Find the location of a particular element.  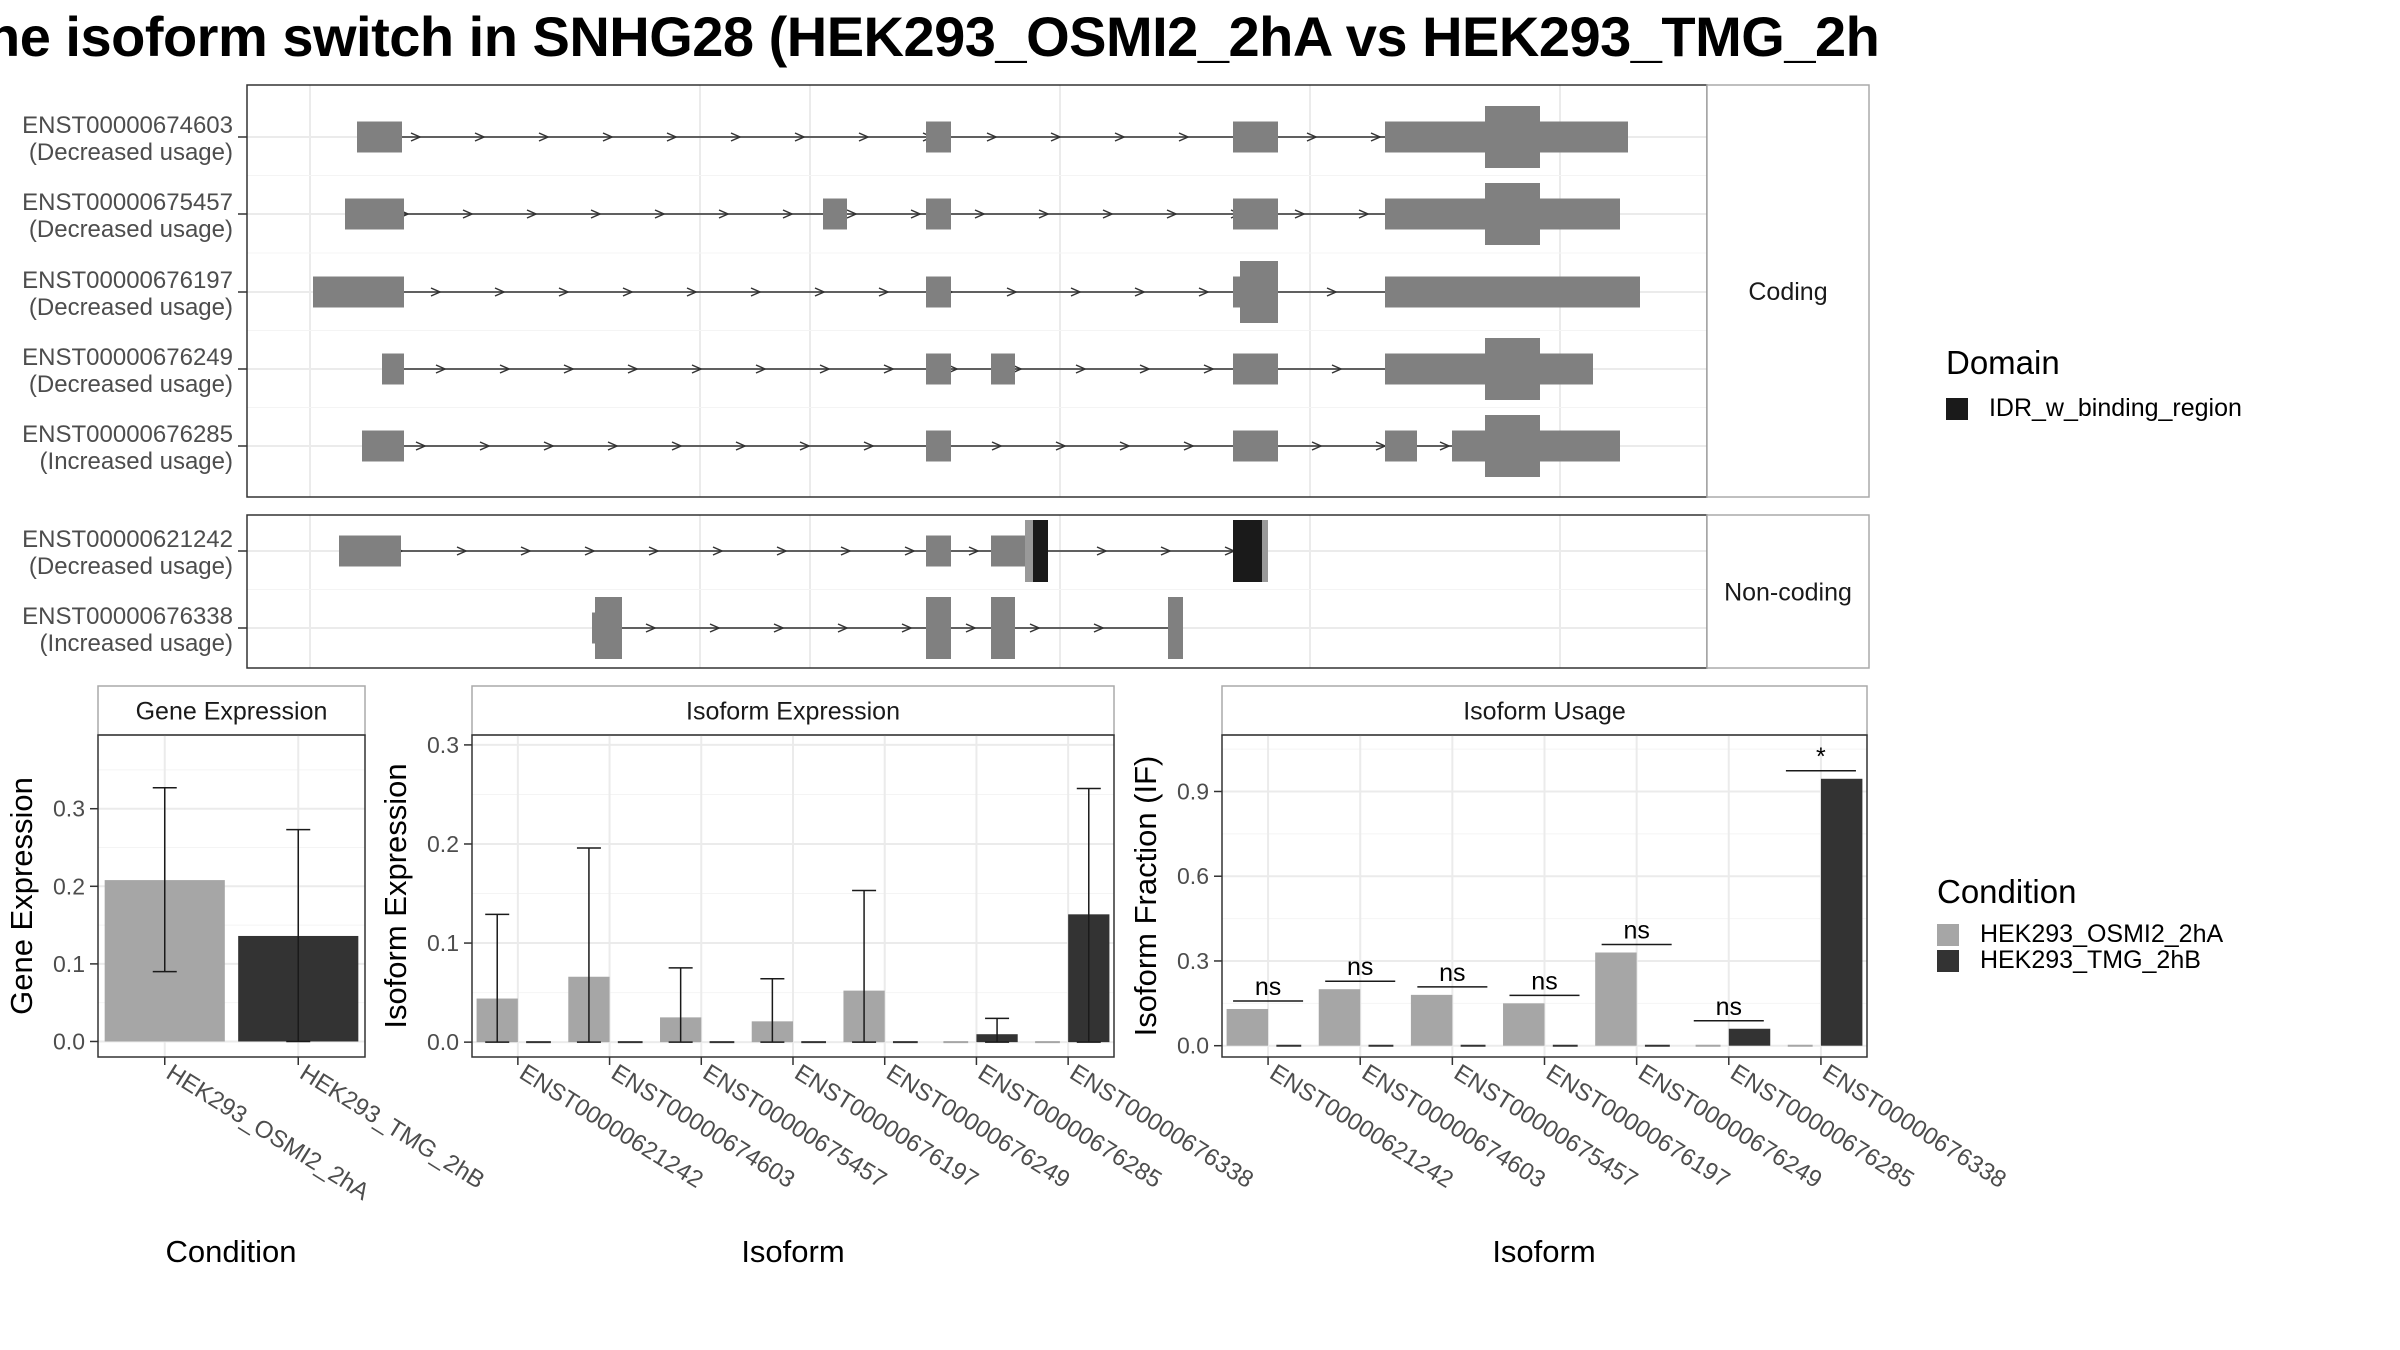

isoform-expr-ytick-label: 0.1 is located at coordinates (443, 943).